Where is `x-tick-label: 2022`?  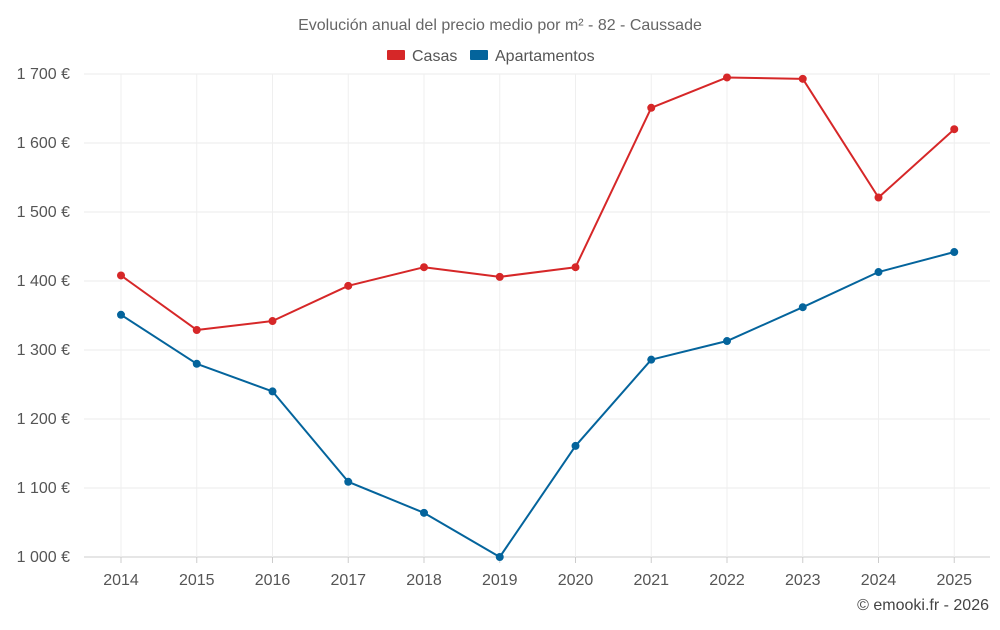
x-tick-label: 2022 is located at coordinates (727, 580).